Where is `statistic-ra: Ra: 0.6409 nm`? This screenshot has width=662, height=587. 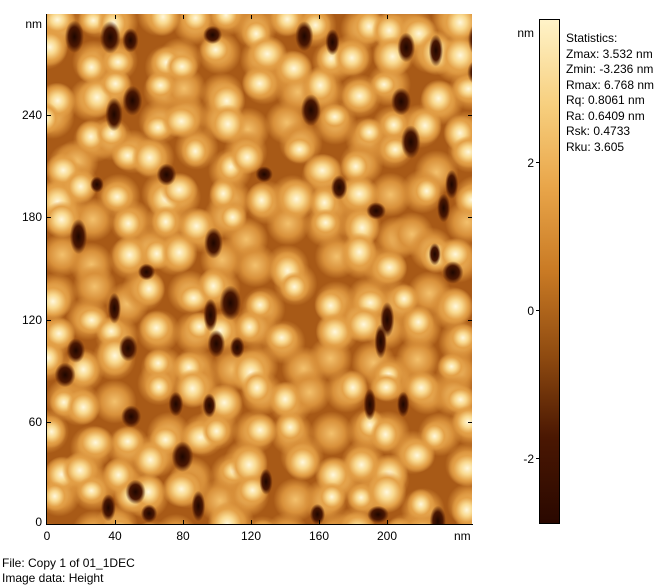 statistic-ra: Ra: 0.6409 nm is located at coordinates (605, 115).